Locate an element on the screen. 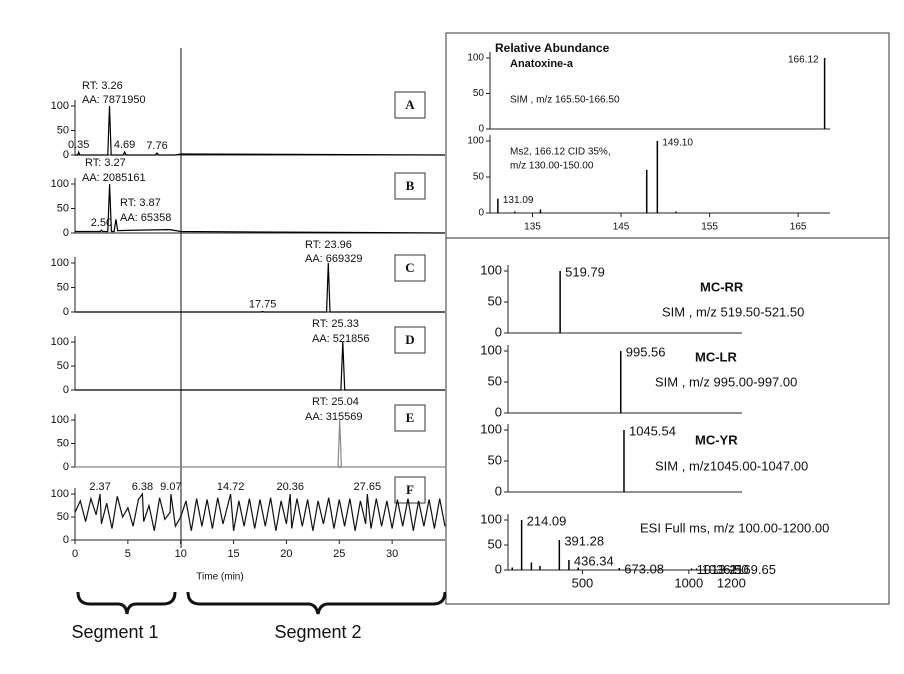 The image size is (904, 674). peak-label: 391.28 is located at coordinates (584, 540).